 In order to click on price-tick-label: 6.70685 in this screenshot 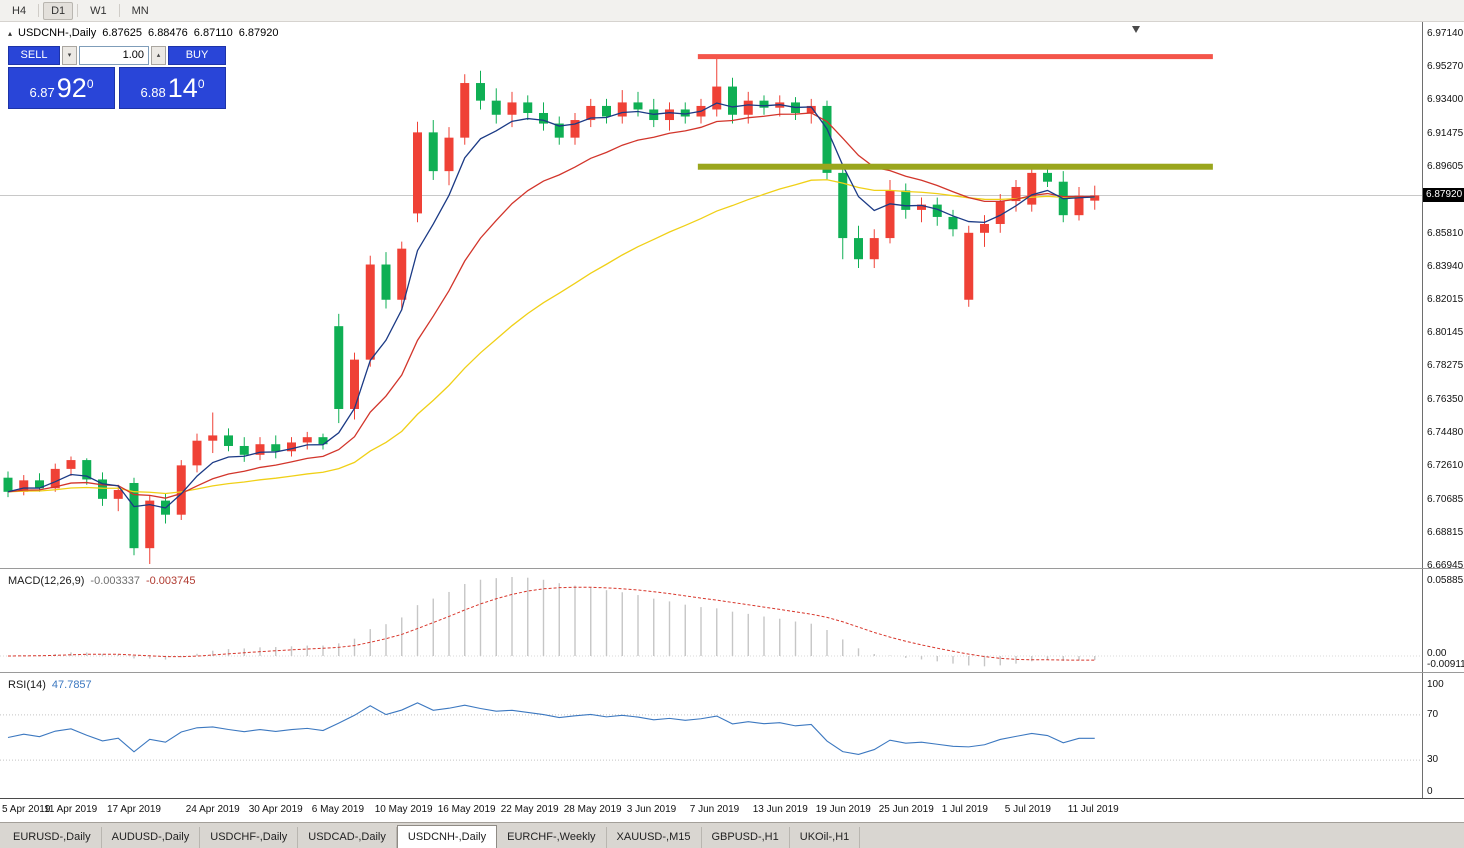, I will do `click(1445, 500)`.